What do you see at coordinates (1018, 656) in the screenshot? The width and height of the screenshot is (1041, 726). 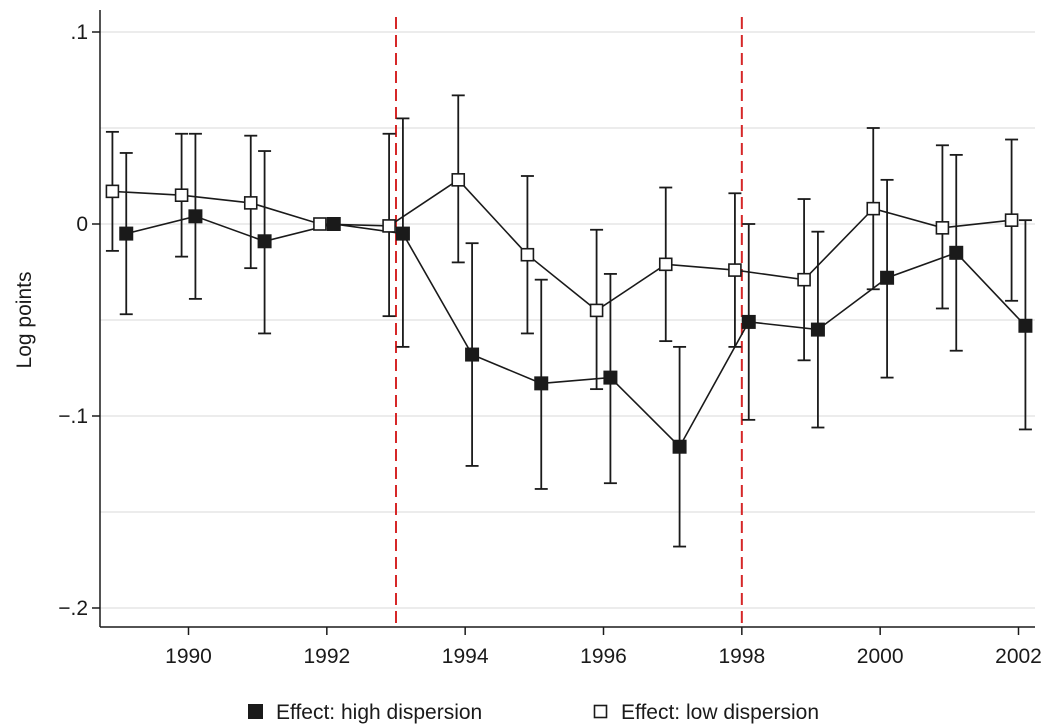 I see `x-tick-label-6: 2002` at bounding box center [1018, 656].